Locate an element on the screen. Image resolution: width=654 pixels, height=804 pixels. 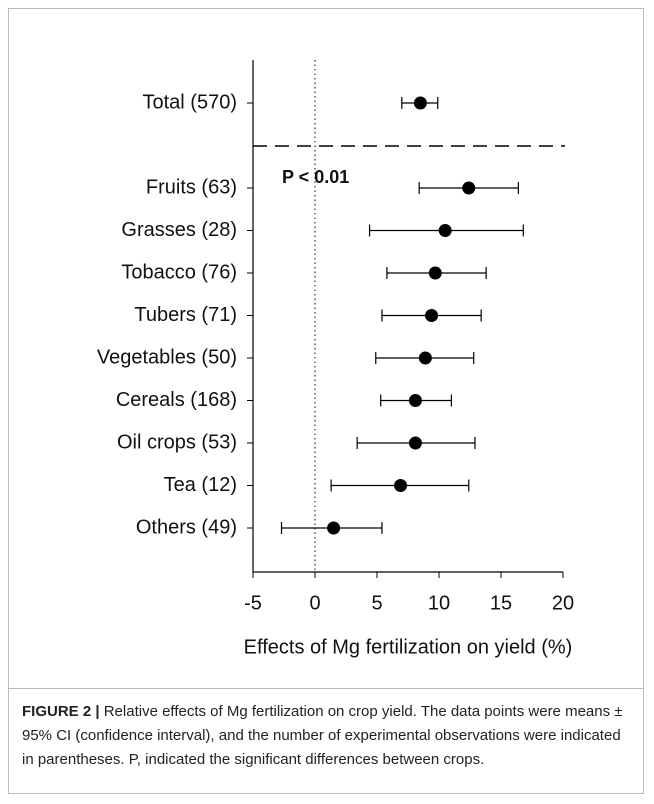
y-tick-label: Total (570) is located at coordinates (190, 102).